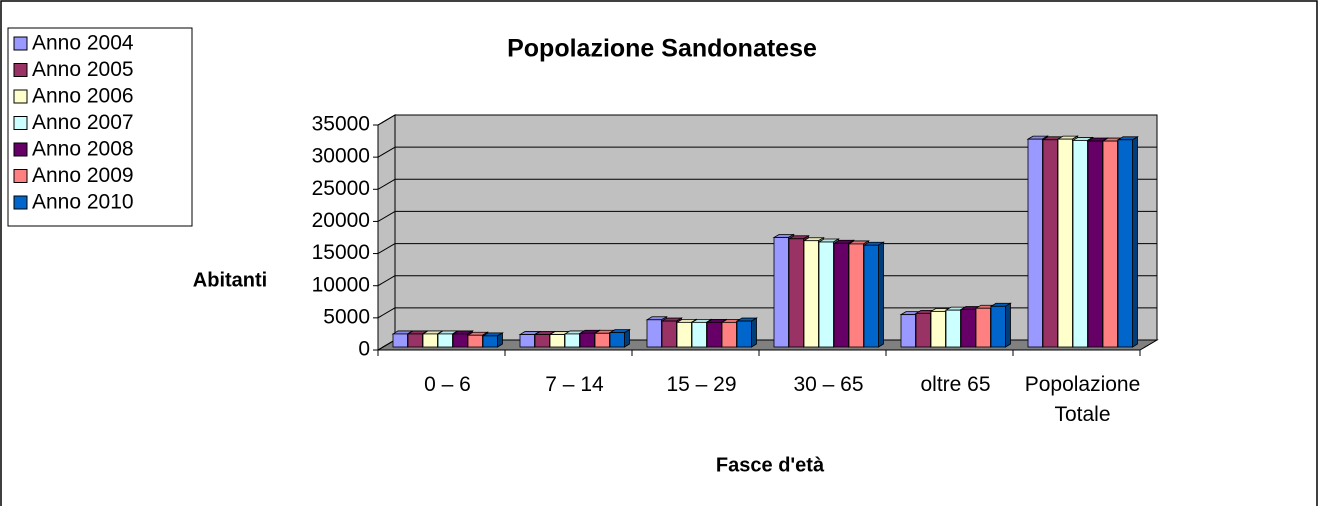 The height and width of the screenshot is (506, 1321). What do you see at coordinates (341, 252) in the screenshot?
I see `y-tick-label: 15000` at bounding box center [341, 252].